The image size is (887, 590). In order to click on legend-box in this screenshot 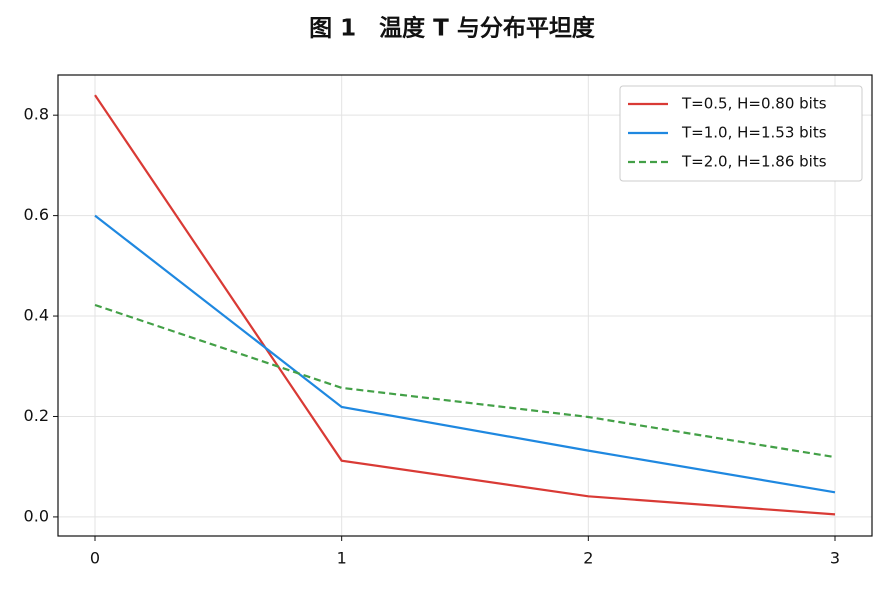, I will do `click(741, 133)`.